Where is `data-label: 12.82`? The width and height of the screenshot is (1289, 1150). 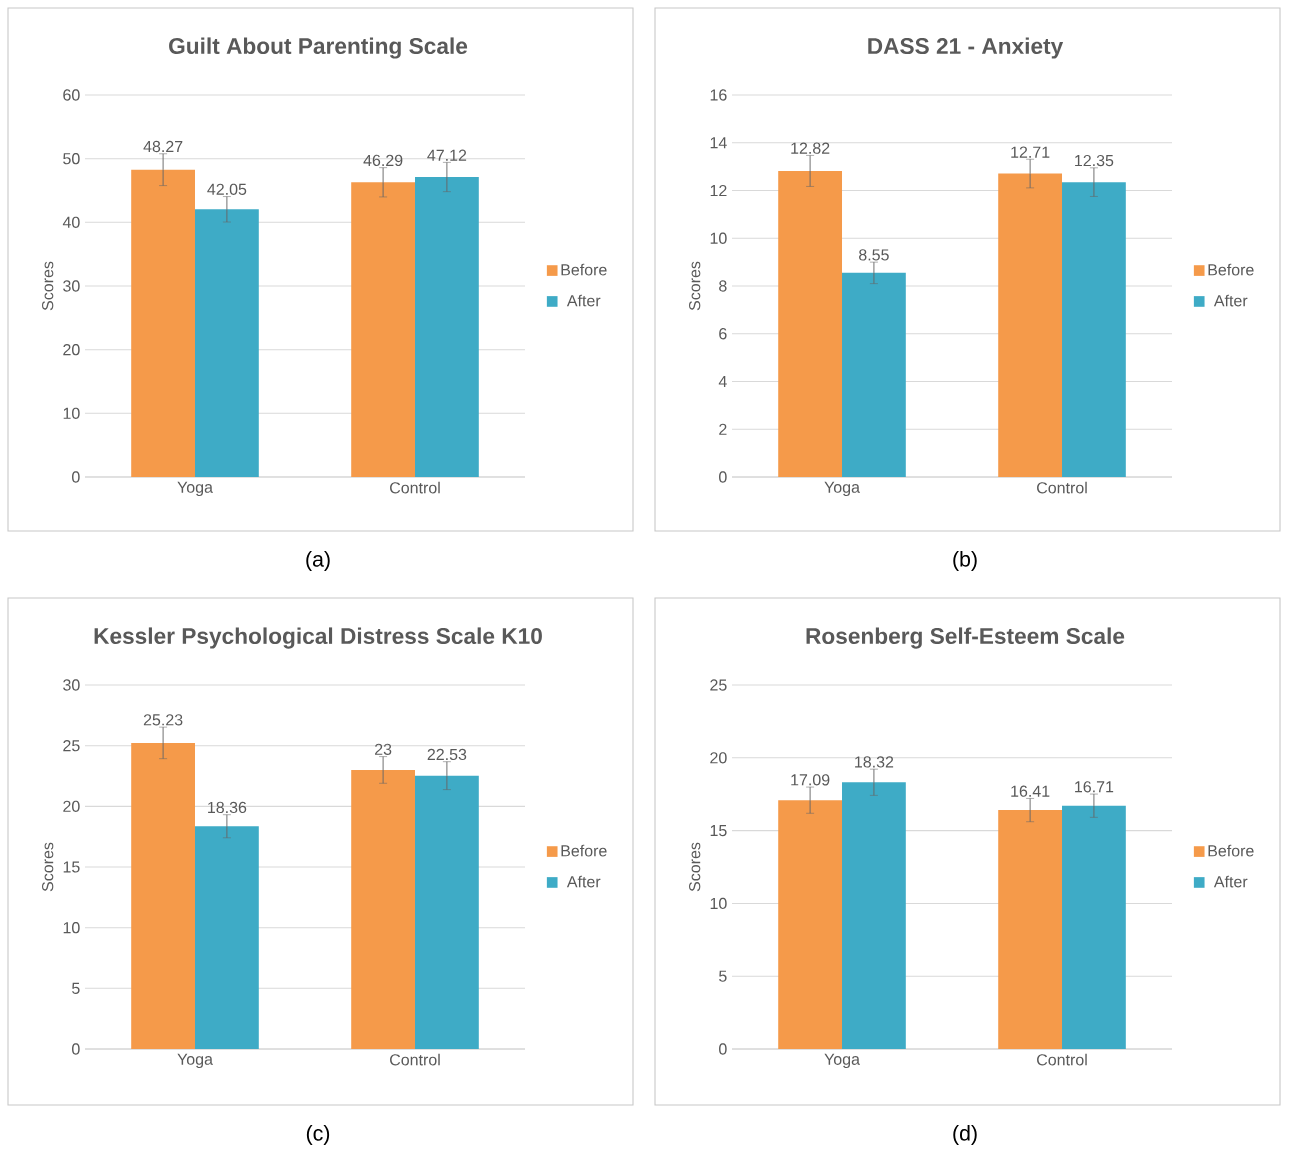 data-label: 12.82 is located at coordinates (810, 148).